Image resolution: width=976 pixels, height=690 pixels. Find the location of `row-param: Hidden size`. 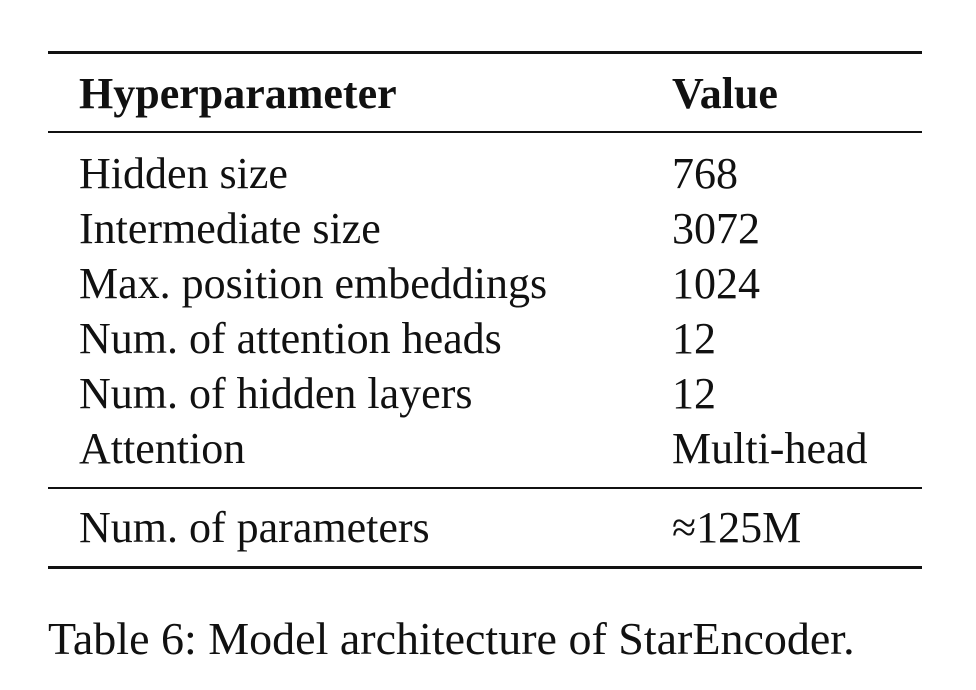

row-param: Hidden size is located at coordinates (183, 173).